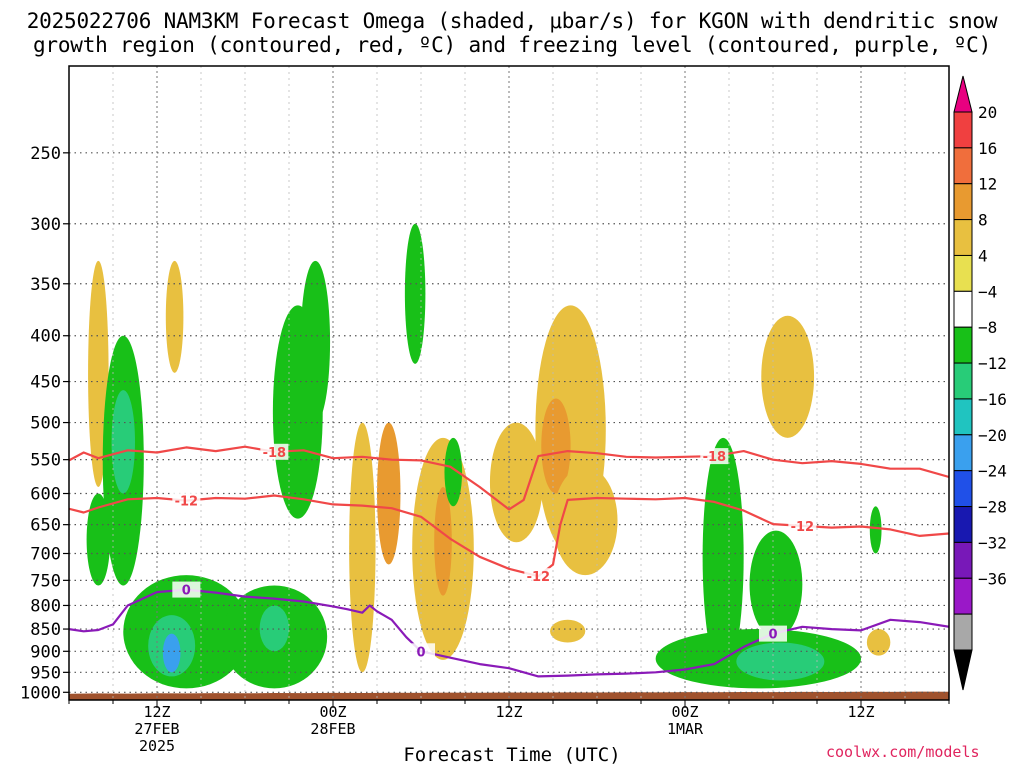 This screenshot has height=768, width=1024. What do you see at coordinates (987, 148) in the screenshot?
I see `colorbar-label: 16` at bounding box center [987, 148].